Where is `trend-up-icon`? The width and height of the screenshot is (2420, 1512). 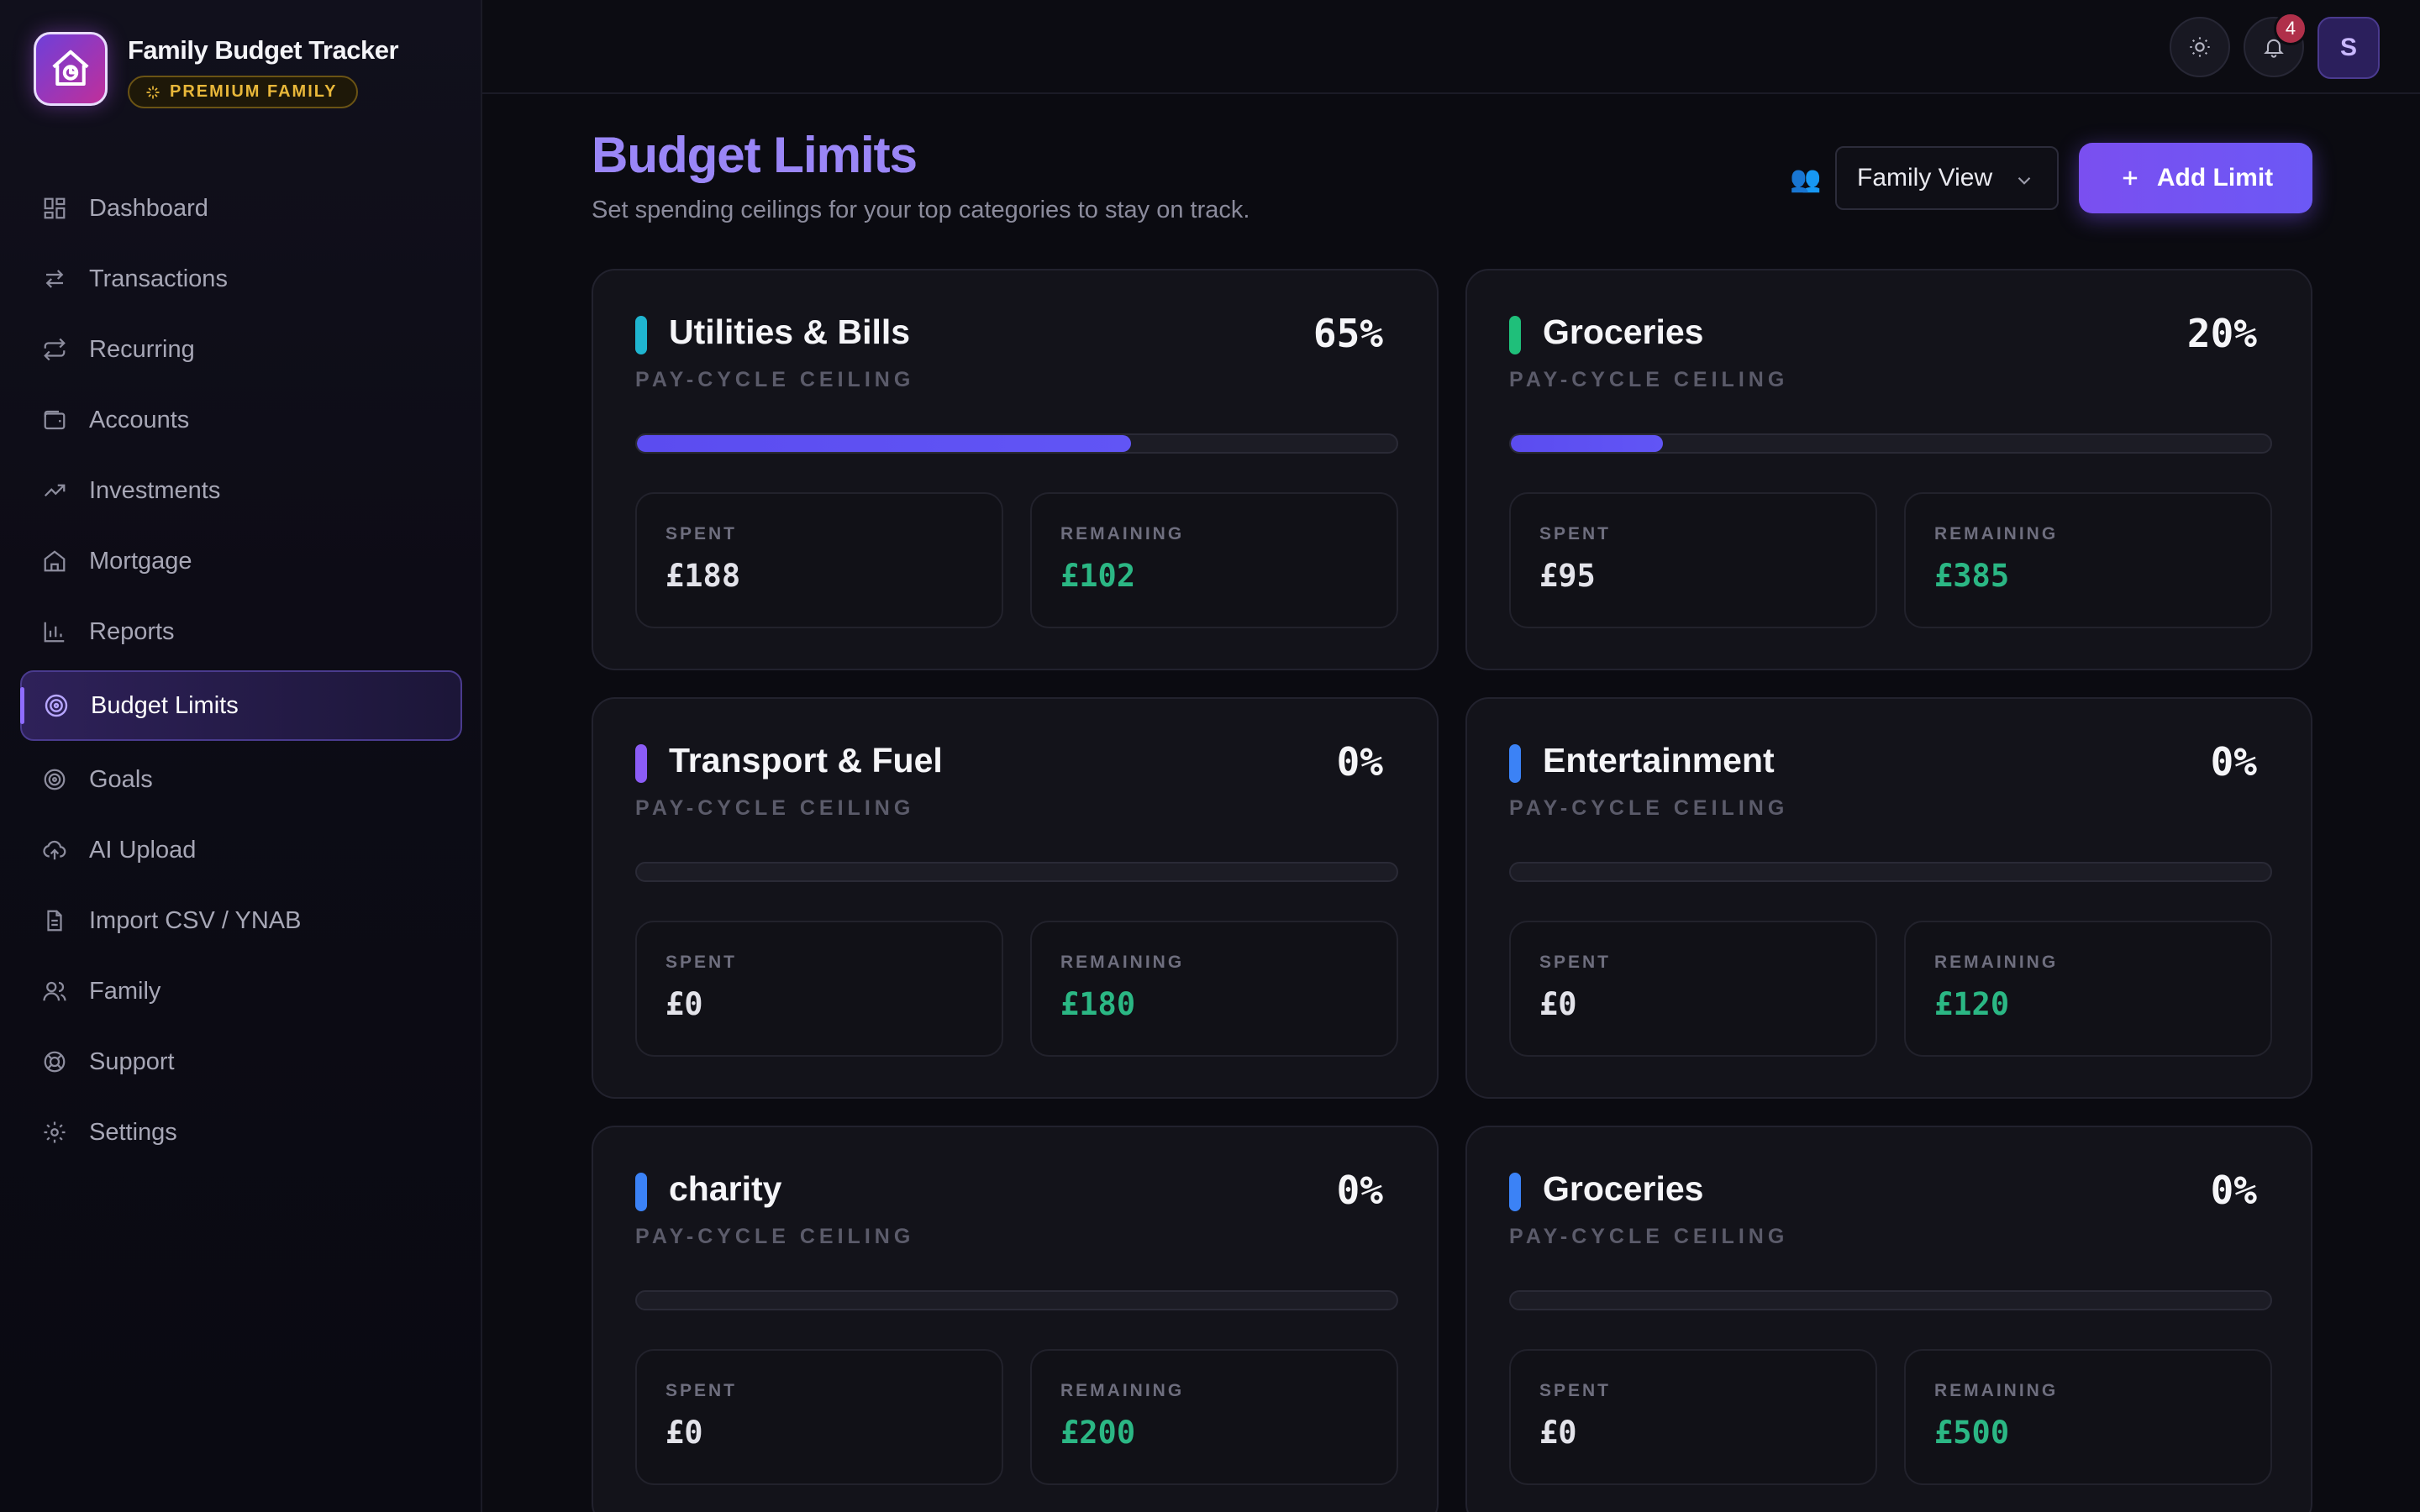
trend-up-icon is located at coordinates (54, 490).